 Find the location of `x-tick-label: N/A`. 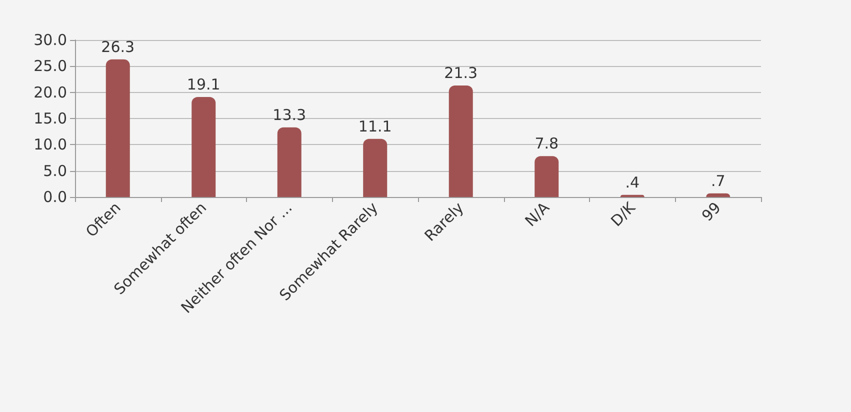

x-tick-label: N/A is located at coordinates (538, 214).